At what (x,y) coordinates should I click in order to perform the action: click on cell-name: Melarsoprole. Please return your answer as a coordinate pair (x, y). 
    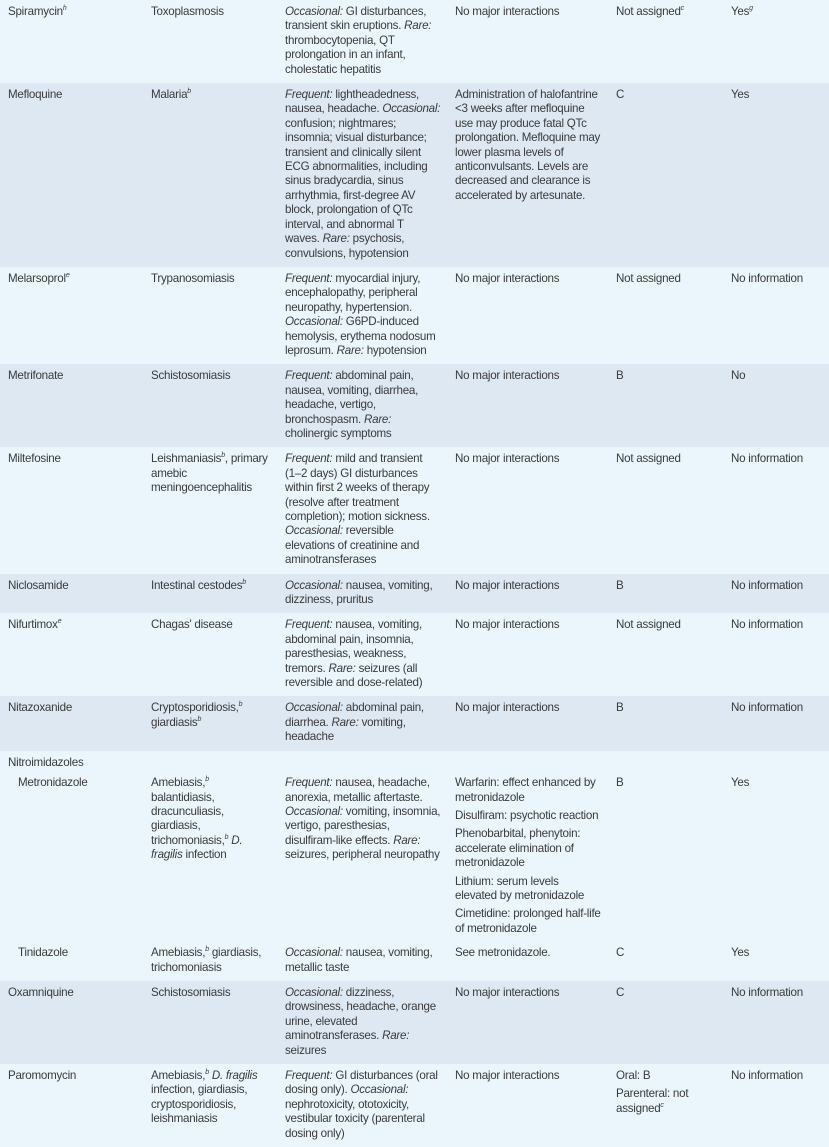
    Looking at the image, I should click on (71, 315).